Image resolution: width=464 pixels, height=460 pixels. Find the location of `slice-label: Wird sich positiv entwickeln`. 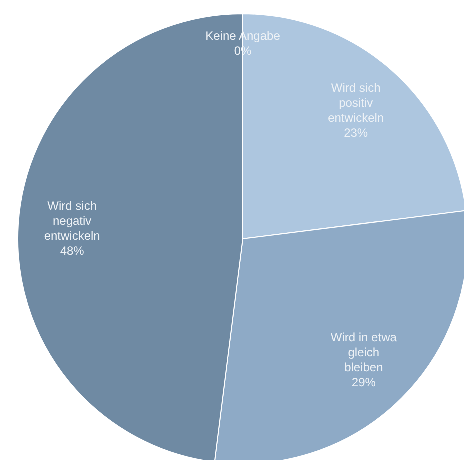

slice-label: Wird sich positiv entwickeln is located at coordinates (356, 103).